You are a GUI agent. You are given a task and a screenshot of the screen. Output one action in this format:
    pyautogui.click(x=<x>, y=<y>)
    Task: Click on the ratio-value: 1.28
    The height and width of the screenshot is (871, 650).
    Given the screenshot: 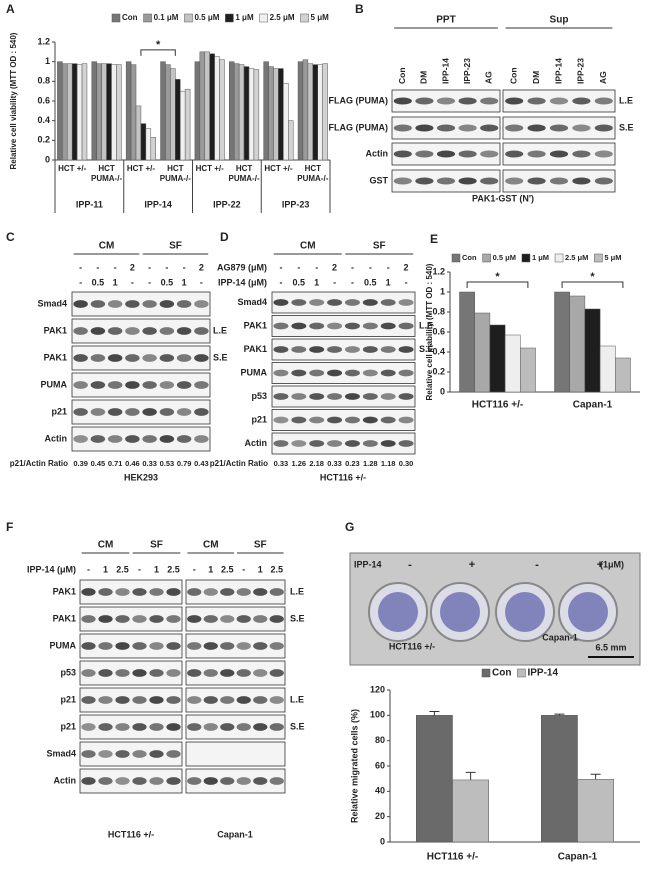 What is the action you would take?
    pyautogui.click(x=370, y=463)
    